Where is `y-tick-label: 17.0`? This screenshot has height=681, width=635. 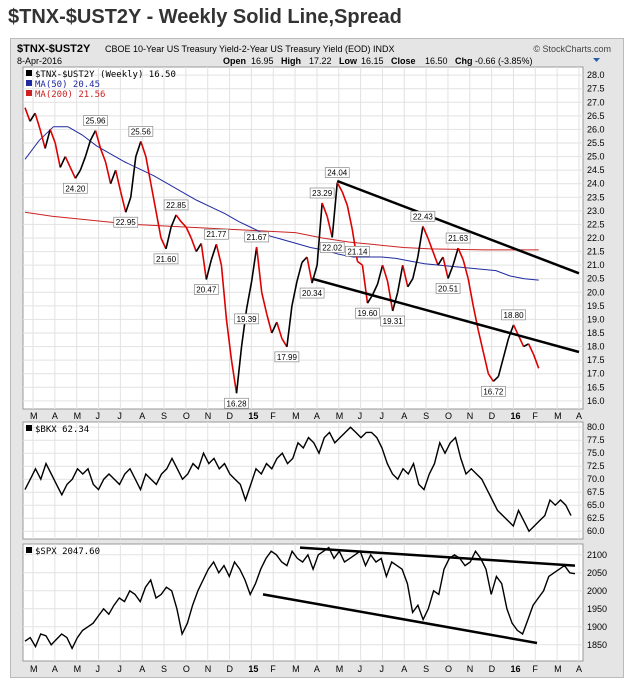
y-tick-label: 17.0 is located at coordinates (596, 374).